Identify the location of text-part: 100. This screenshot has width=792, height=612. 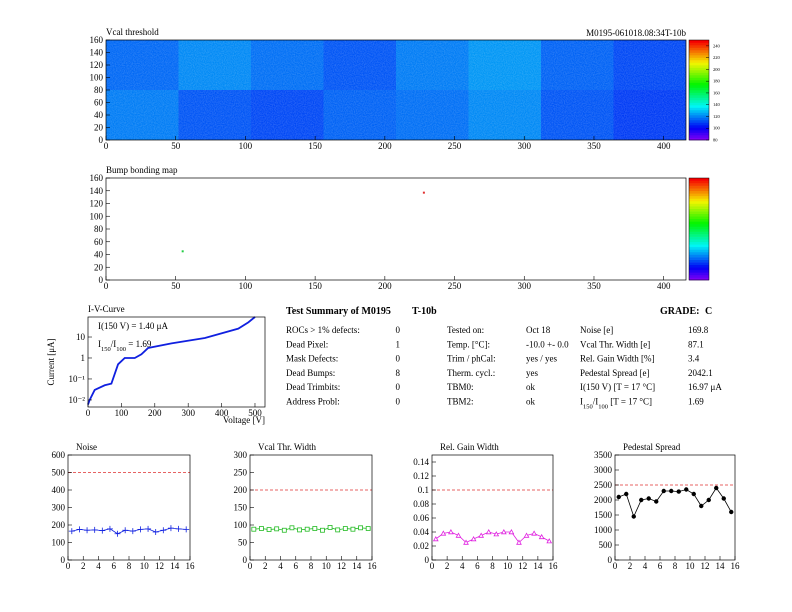
(121, 349).